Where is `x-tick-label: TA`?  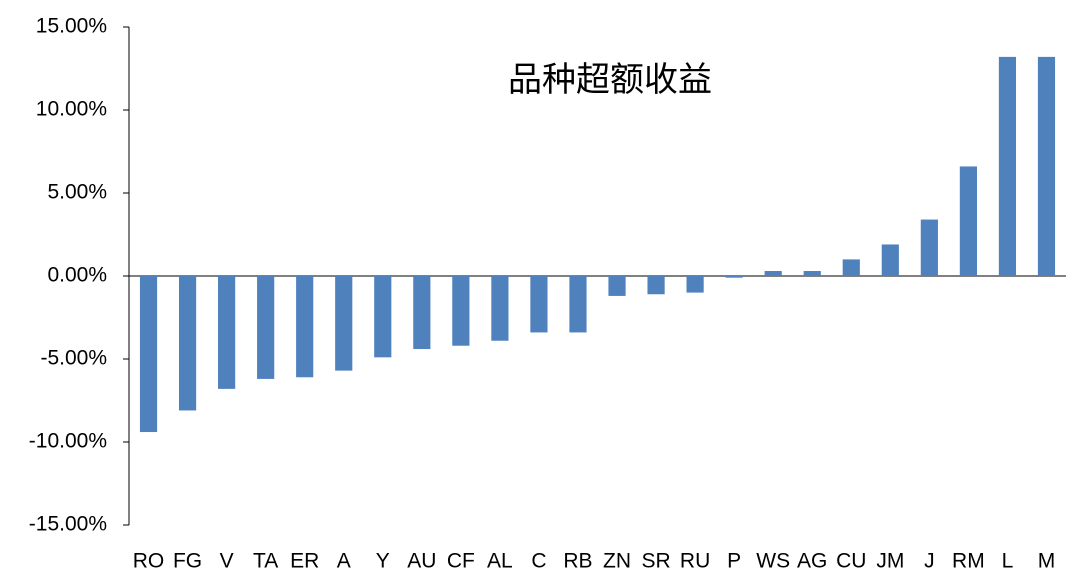
x-tick-label: TA is located at coordinates (265, 561).